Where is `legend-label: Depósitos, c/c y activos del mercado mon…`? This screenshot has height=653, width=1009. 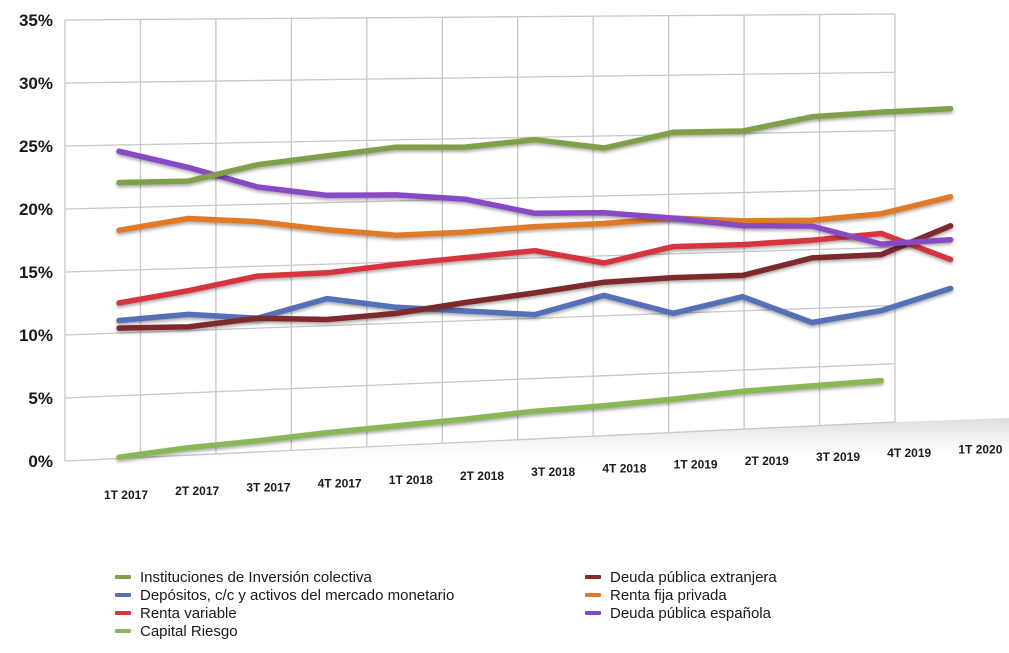
legend-label: Depósitos, c/c y activos del mercado mon… is located at coordinates (297, 595).